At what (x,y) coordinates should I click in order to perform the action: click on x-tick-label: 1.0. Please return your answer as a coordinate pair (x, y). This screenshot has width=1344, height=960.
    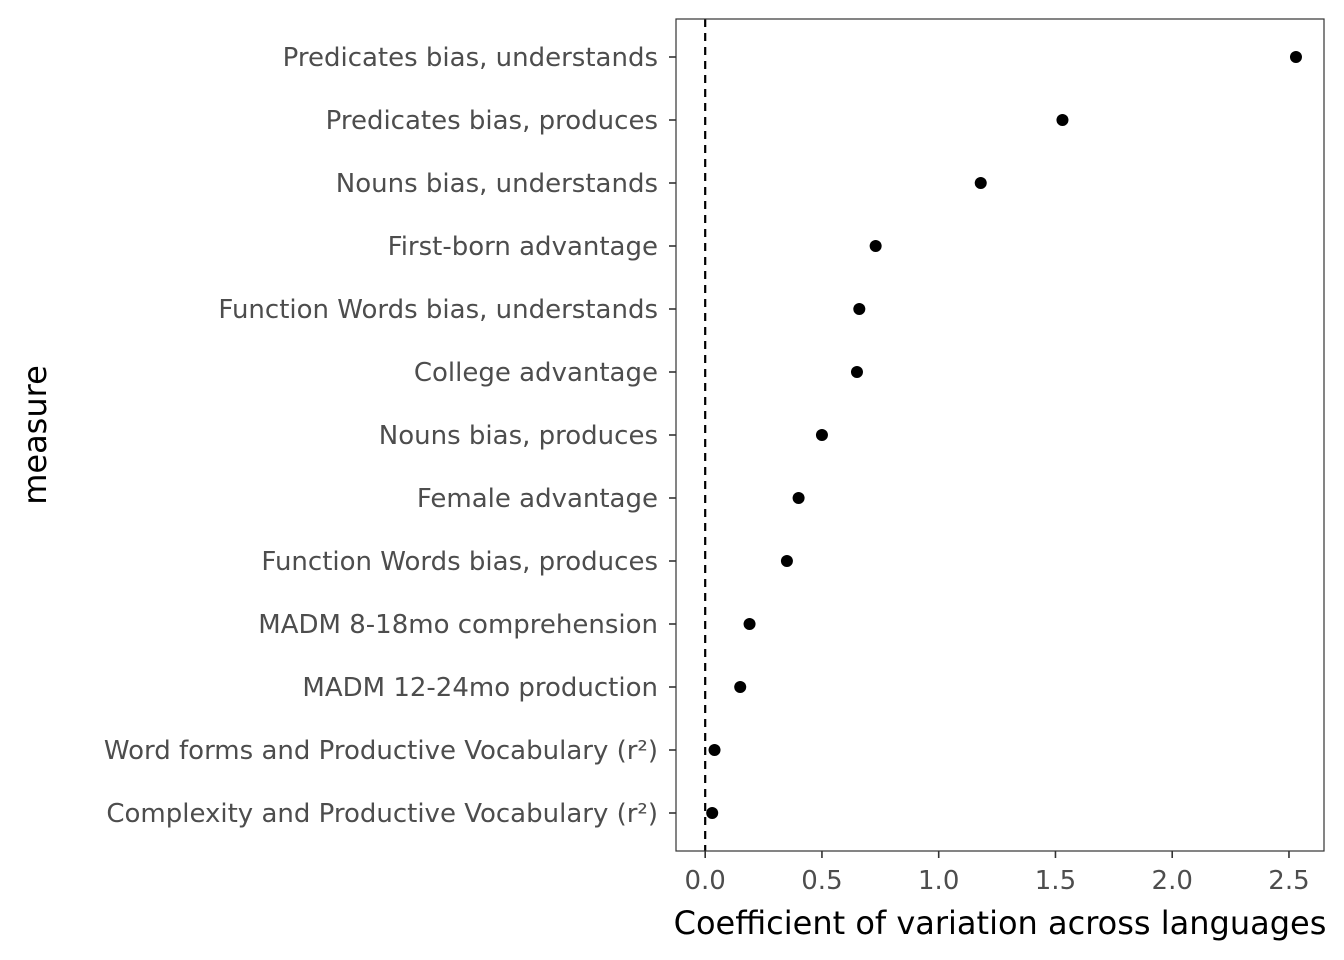
    Looking at the image, I should click on (938, 881).